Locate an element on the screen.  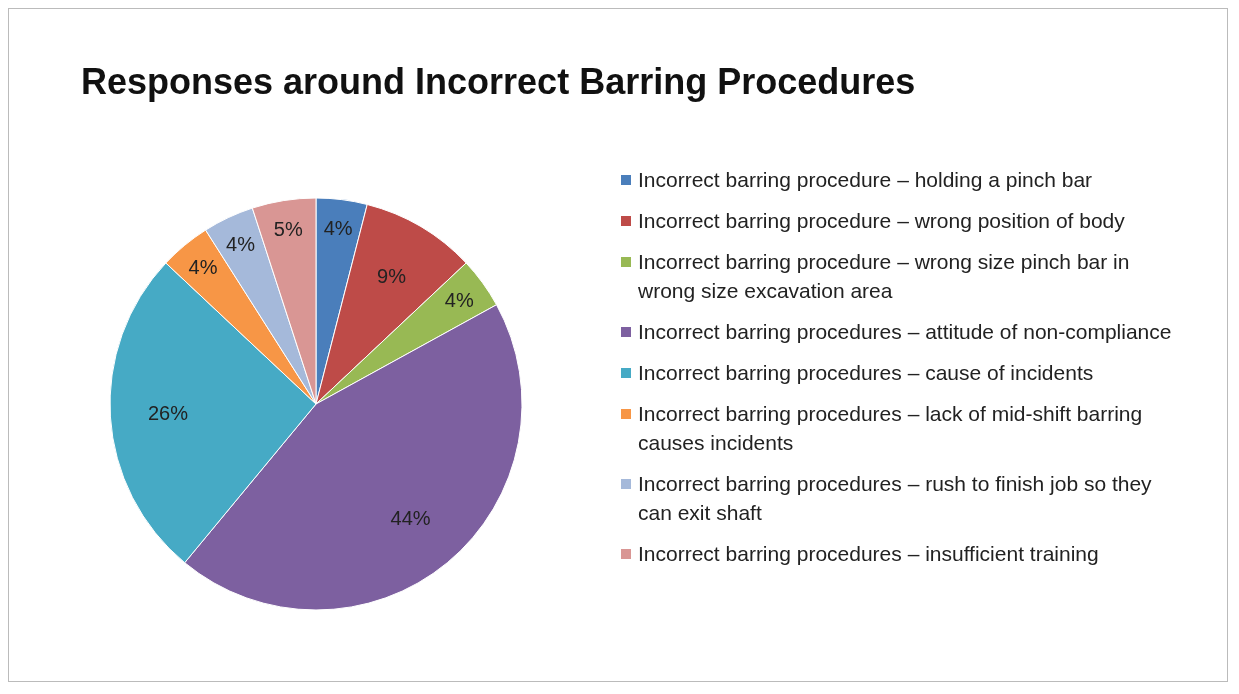
legend-label: Incorrect barring procedure – wrong position of body is located at coordinates (881, 221).